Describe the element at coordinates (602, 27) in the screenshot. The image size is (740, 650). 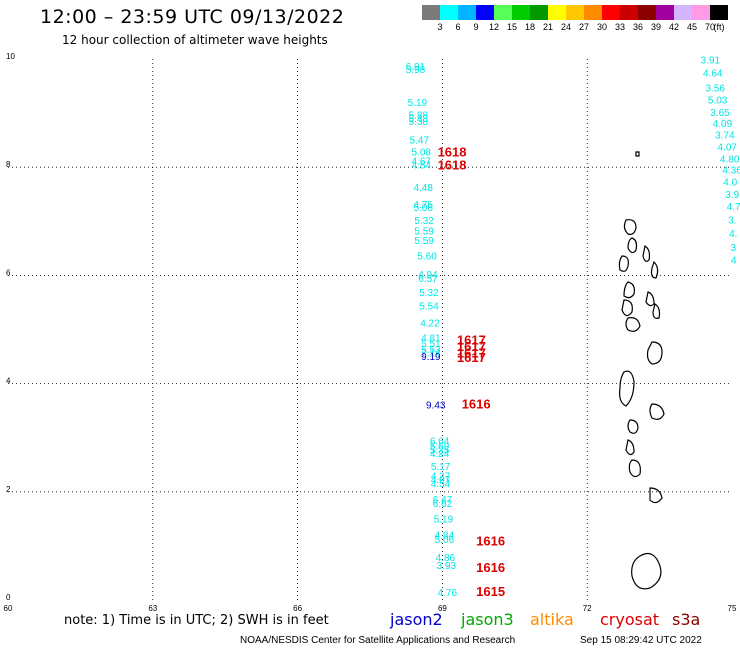
I see `legend-label: 30` at that location.